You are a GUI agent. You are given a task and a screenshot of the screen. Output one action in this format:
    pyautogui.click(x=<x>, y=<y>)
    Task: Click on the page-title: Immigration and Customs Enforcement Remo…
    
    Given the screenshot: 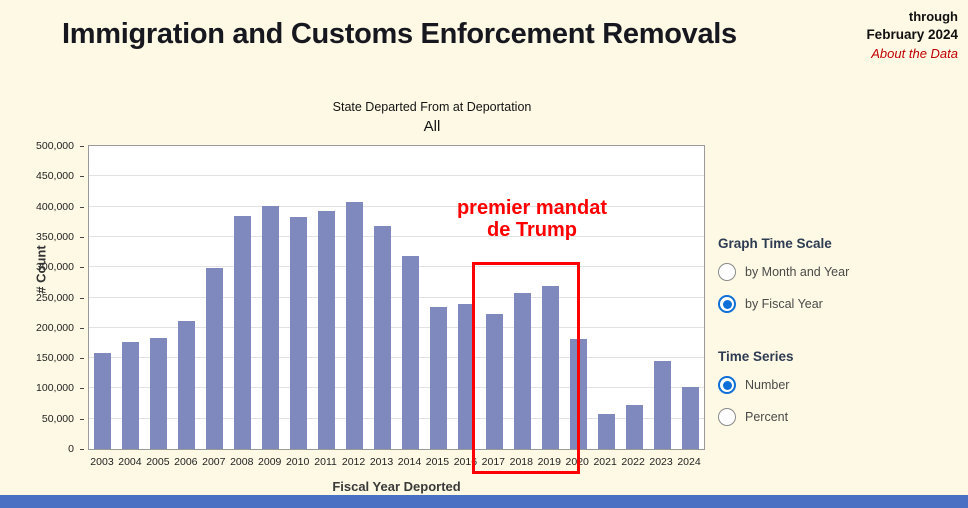 What is the action you would take?
    pyautogui.click(x=399, y=34)
    